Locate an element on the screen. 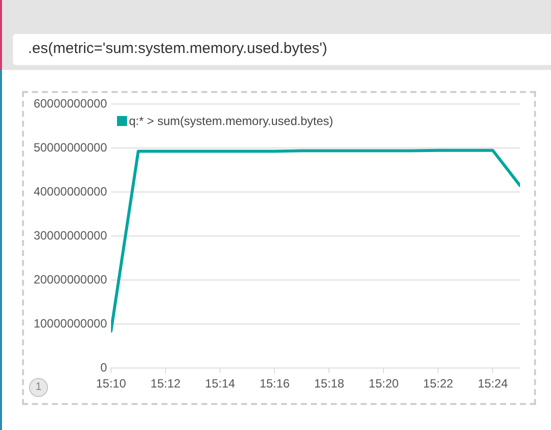 The image size is (551, 430). query-field: .es(metric='sum:system.memory.used.bytes') is located at coordinates (282, 49).